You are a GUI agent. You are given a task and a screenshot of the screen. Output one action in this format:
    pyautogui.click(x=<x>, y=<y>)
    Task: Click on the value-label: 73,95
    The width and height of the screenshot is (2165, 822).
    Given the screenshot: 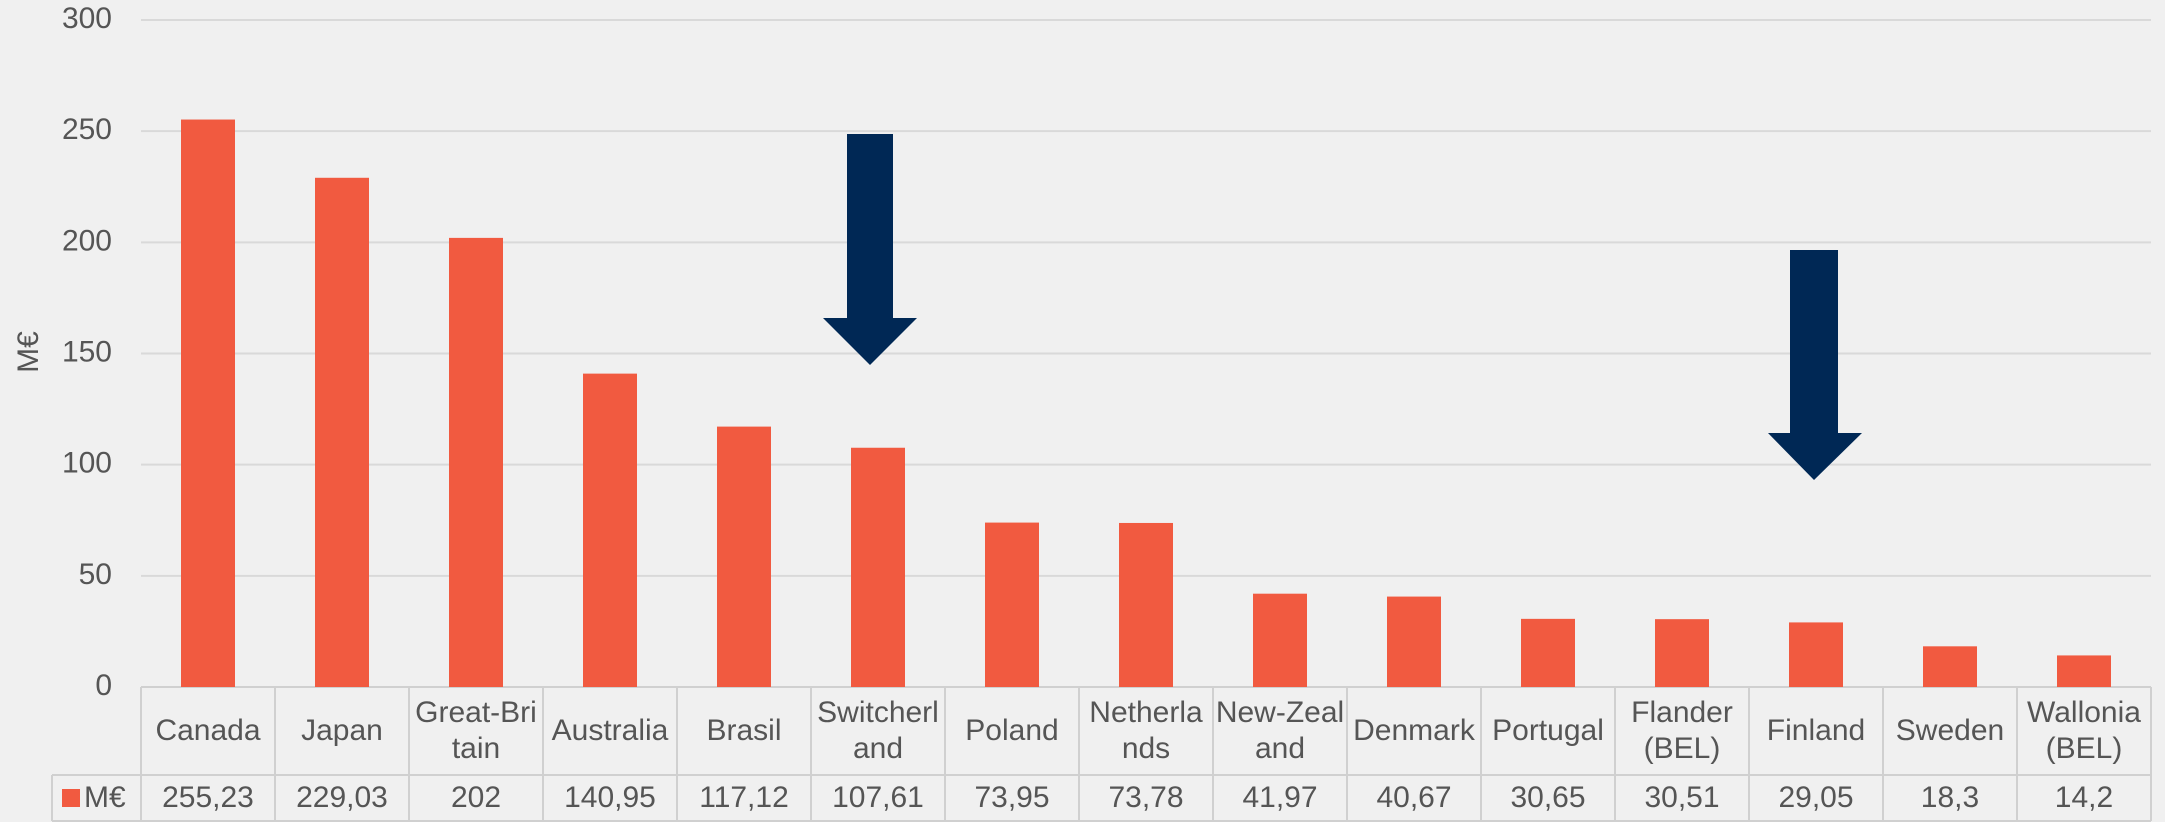 What is the action you would take?
    pyautogui.click(x=1012, y=797)
    